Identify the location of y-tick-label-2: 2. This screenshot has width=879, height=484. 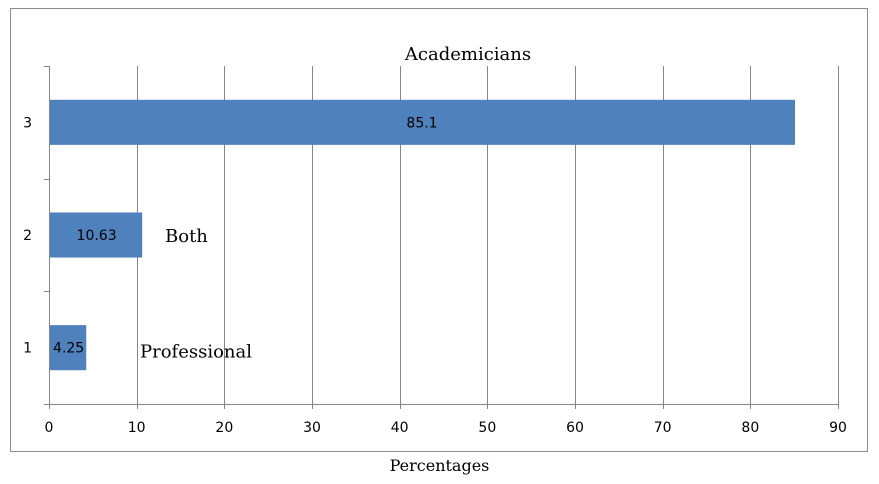
(27, 236).